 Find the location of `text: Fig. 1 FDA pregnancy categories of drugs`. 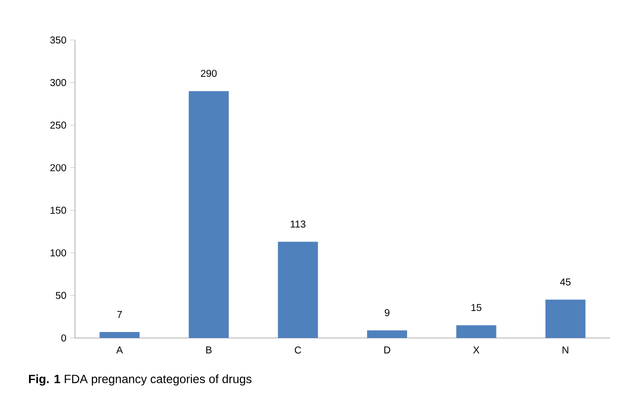

text: Fig. 1 FDA pregnancy categories of drugs is located at coordinates (140, 380).